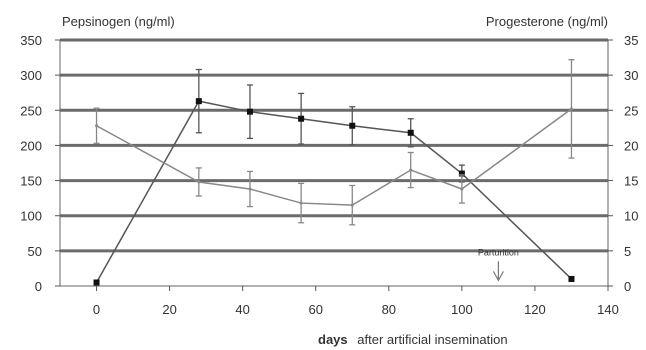 The width and height of the screenshot is (646, 350). What do you see at coordinates (96, 309) in the screenshot?
I see `x-tick-label: 0` at bounding box center [96, 309].